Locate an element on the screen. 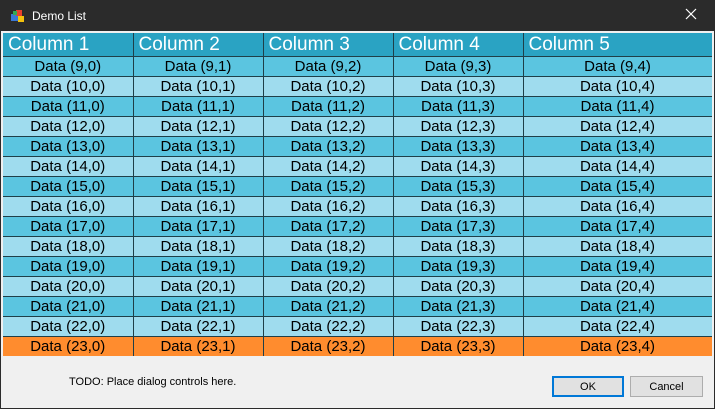 This screenshot has width=715, height=409. table-cell: Data (21,0) is located at coordinates (68, 306).